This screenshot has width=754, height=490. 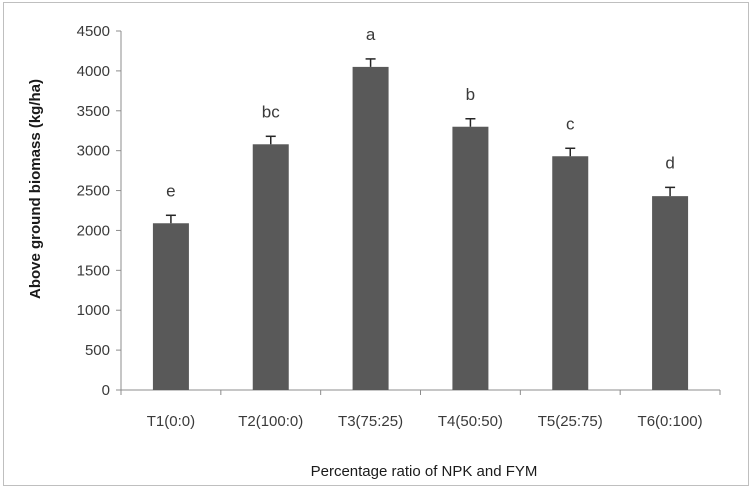 I want to click on y-tick-label: 3500, so click(x=93, y=111).